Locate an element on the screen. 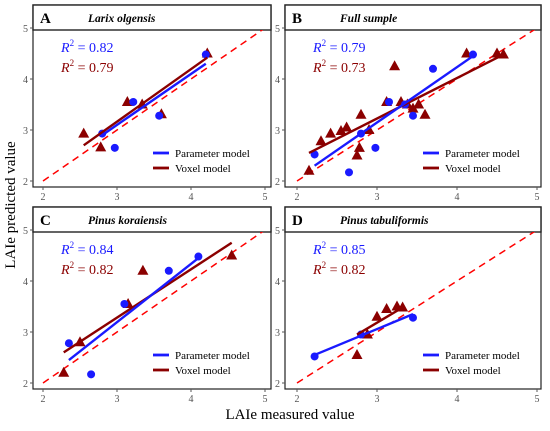 The width and height of the screenshot is (550, 431). panel-title: Larix olgensis is located at coordinates (121, 19).